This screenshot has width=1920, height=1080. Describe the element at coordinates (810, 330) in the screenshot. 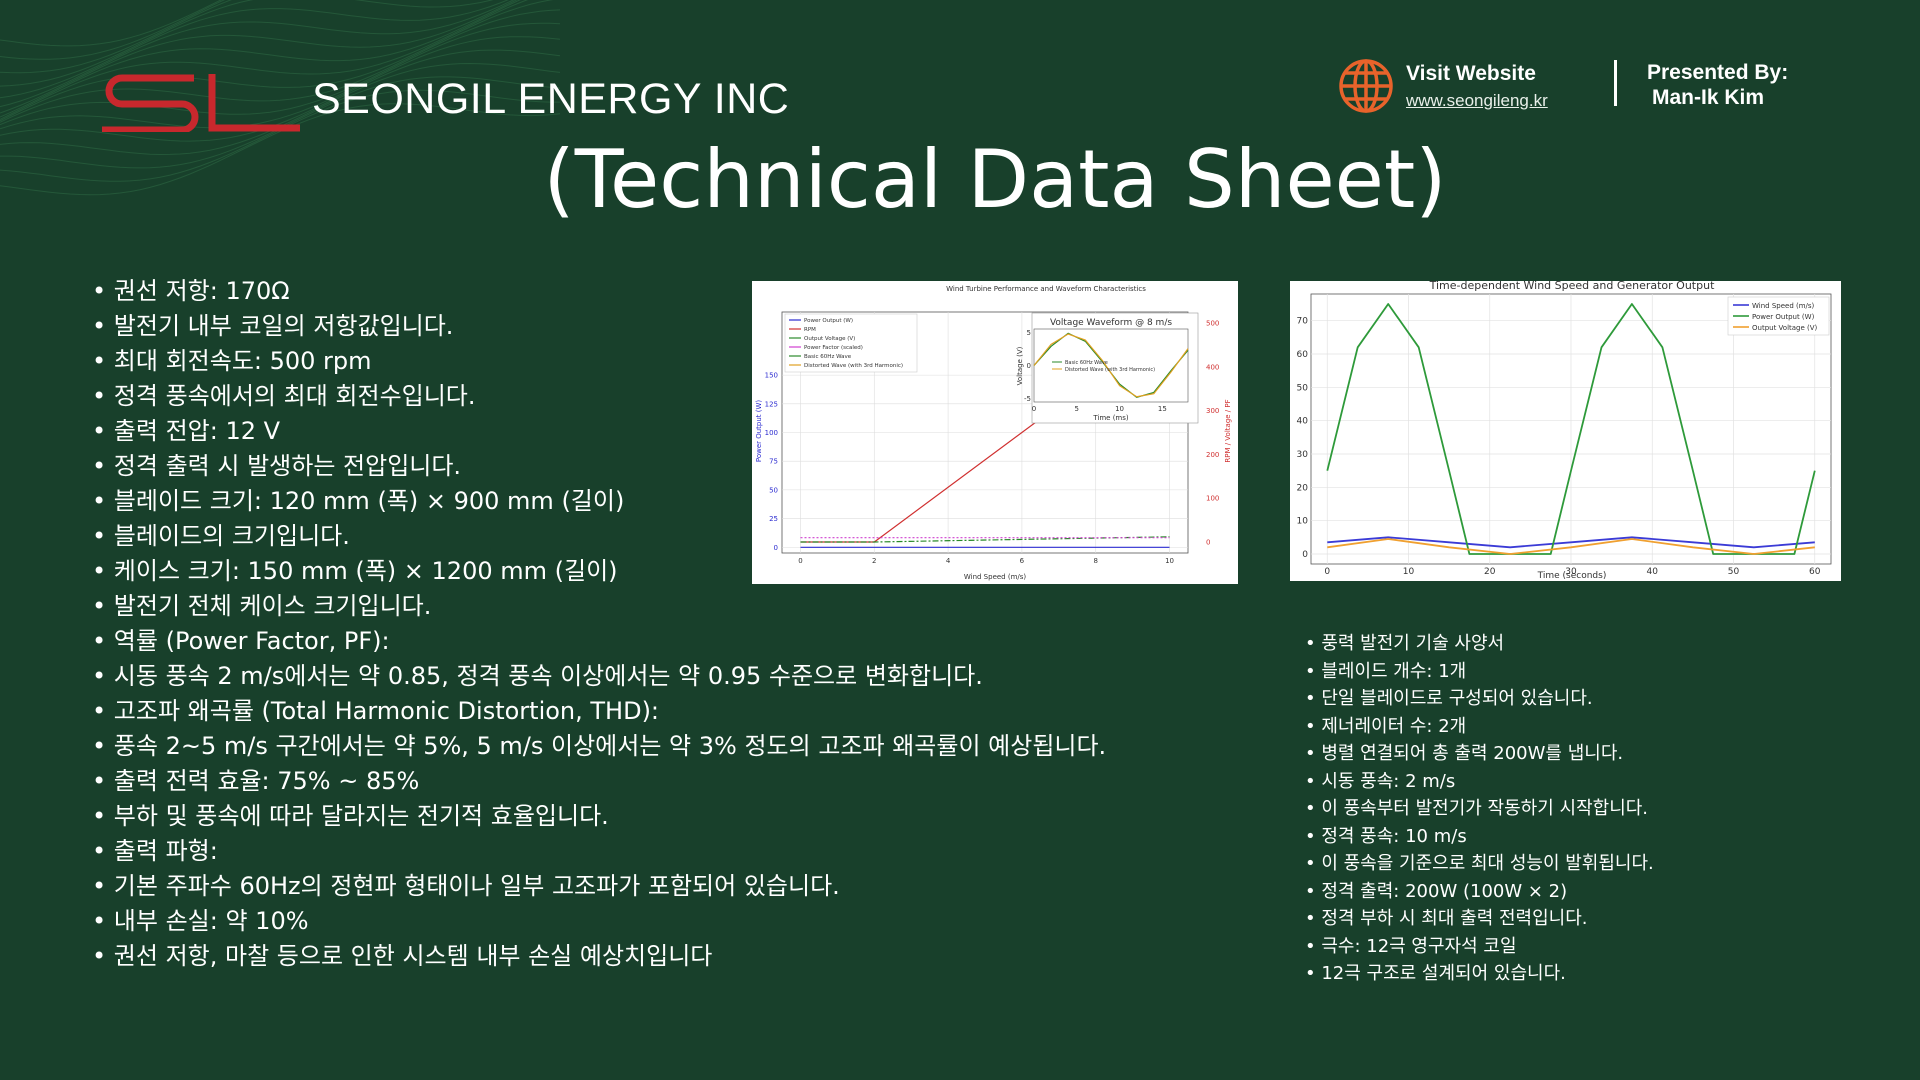

I see `legend-label: RPM` at that location.